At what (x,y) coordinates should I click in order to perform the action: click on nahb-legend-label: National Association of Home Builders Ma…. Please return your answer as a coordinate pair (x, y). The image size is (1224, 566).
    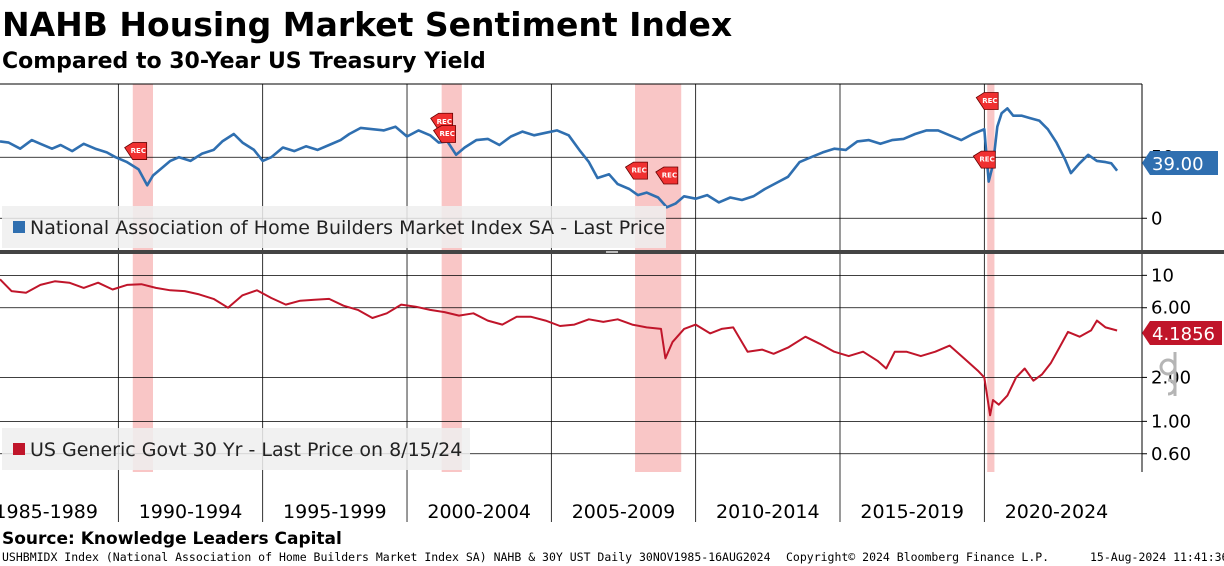
    Looking at the image, I should click on (347, 228).